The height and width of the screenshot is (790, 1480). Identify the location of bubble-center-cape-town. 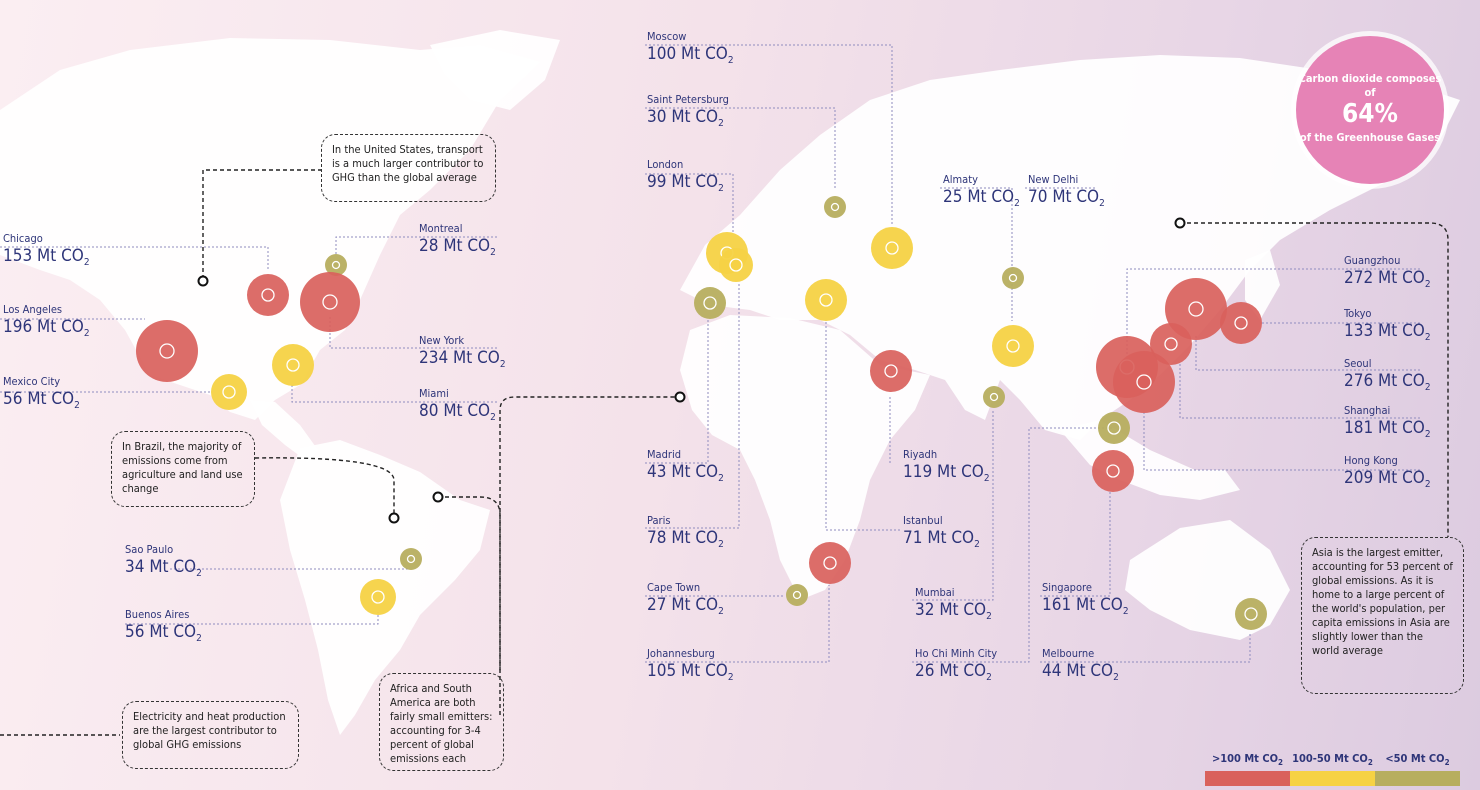
(797, 595).